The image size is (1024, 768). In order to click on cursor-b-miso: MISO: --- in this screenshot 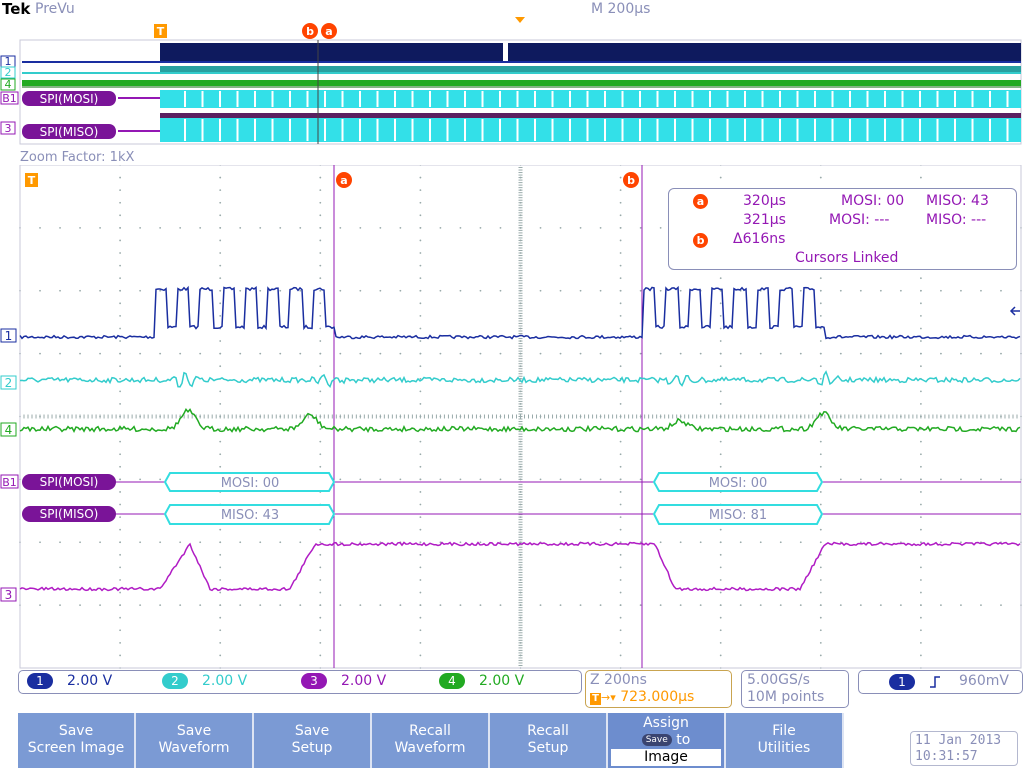, I will do `click(956, 220)`.